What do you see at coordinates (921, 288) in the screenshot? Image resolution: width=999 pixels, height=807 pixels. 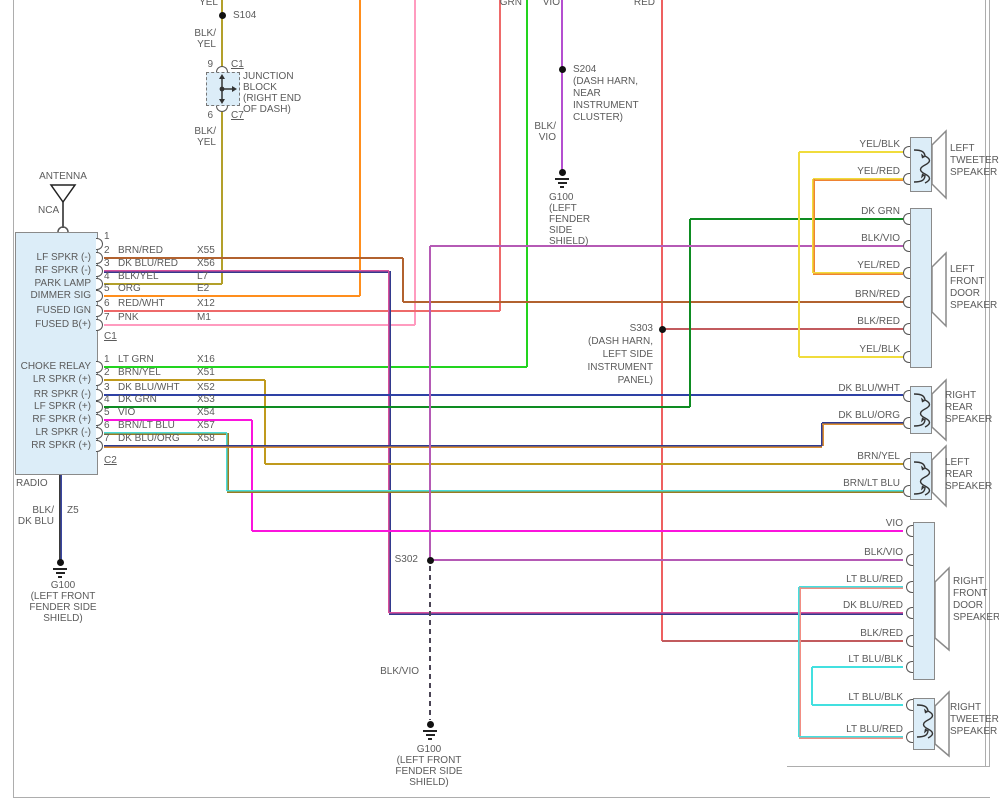 I see `speaker-box-left-front-door` at bounding box center [921, 288].